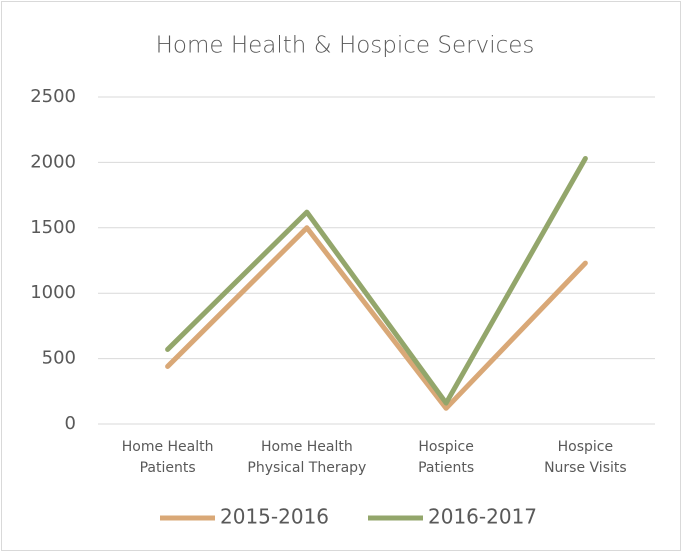 This screenshot has height=553, width=683. What do you see at coordinates (53, 292) in the screenshot?
I see `y-tick-label: 1000` at bounding box center [53, 292].